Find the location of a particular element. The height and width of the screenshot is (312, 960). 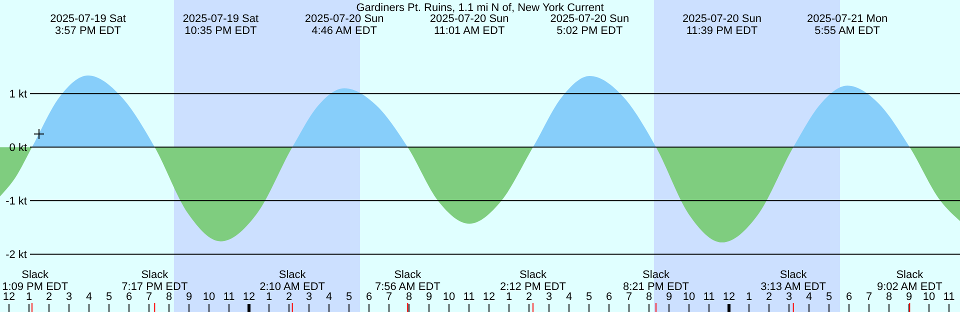

y-tick-label: 1 kt is located at coordinates (18, 94).